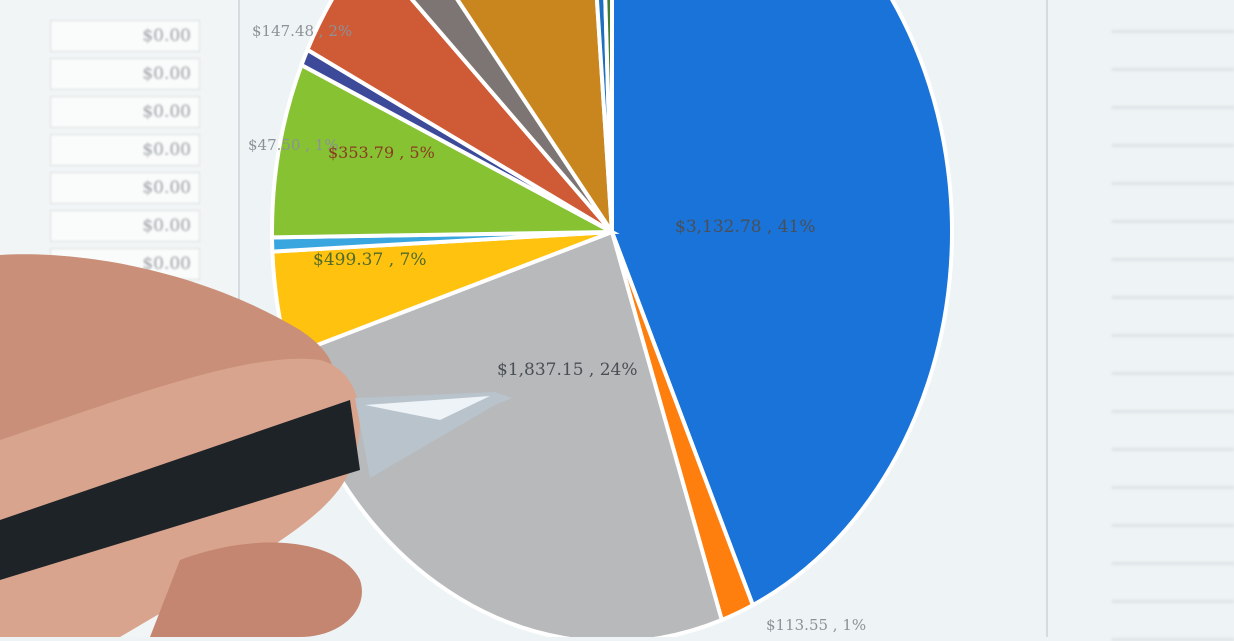 Image resolution: width=1234 pixels, height=641 pixels. I want to click on right-spreadsheet, so click(1173, 320).